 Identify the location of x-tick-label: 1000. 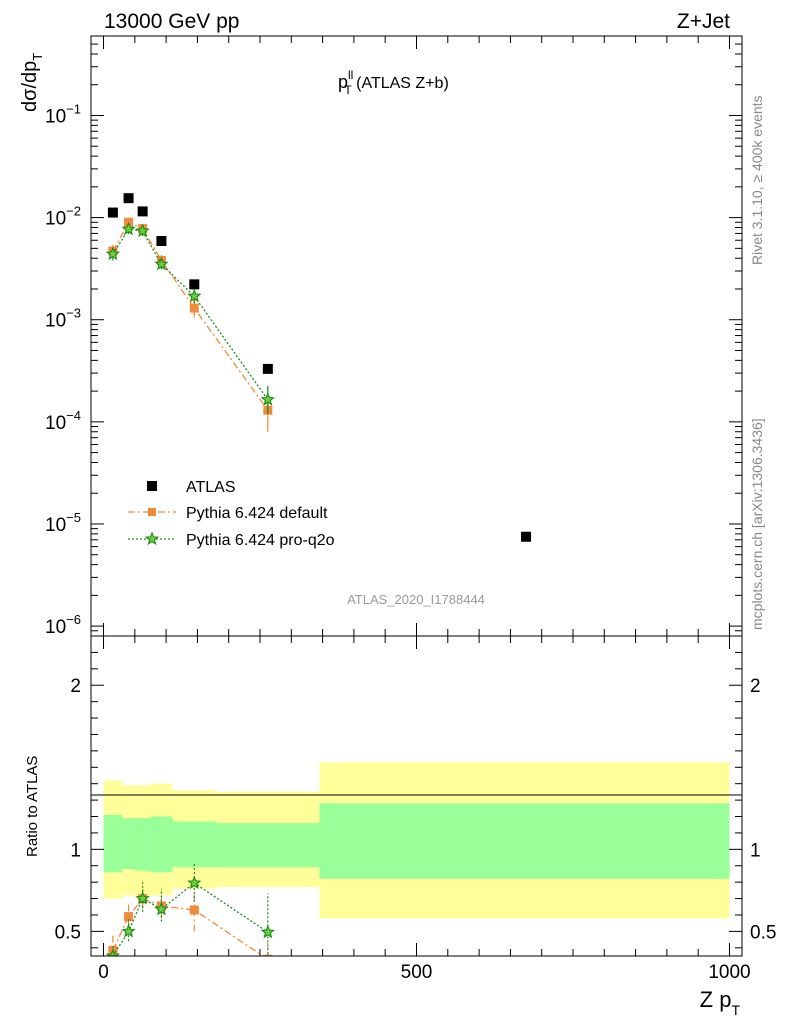
(729, 972).